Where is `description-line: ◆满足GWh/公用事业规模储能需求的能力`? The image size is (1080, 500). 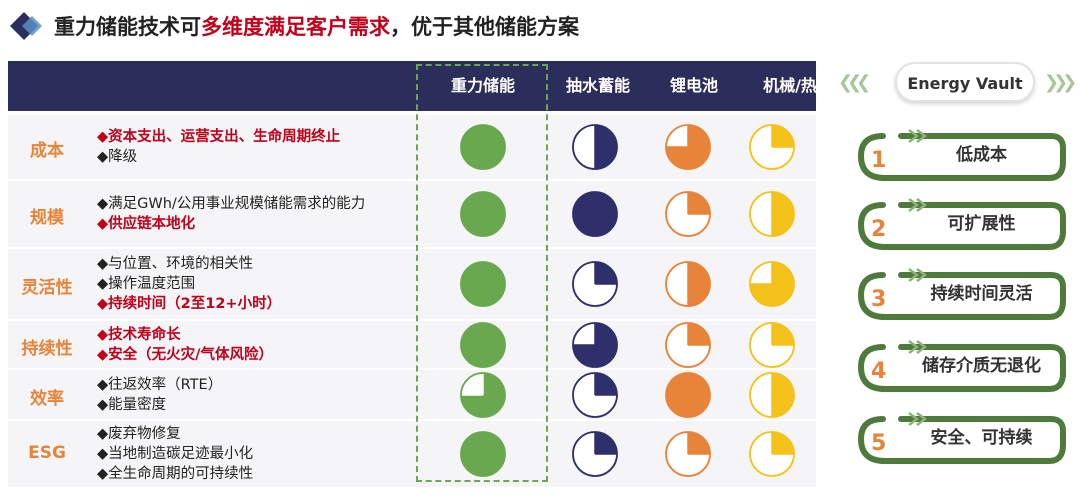 description-line: ◆满足GWh/公用事业规模储能需求的能力 is located at coordinates (231, 204).